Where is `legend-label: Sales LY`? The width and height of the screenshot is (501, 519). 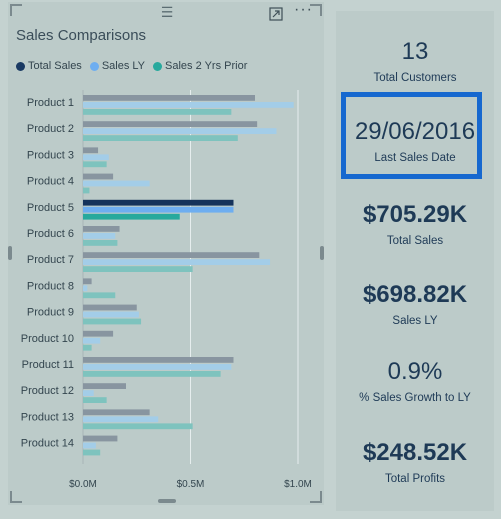 legend-label: Sales LY is located at coordinates (123, 66).